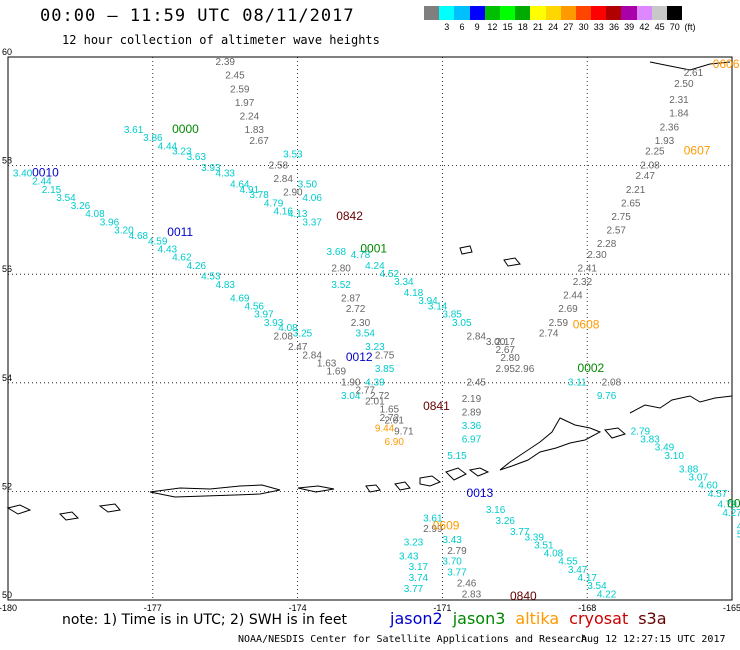 Image resolution: width=740 pixels, height=650 pixels. Describe the element at coordinates (394, 421) in the screenshot. I see `wave-height-value: 2.01` at that location.